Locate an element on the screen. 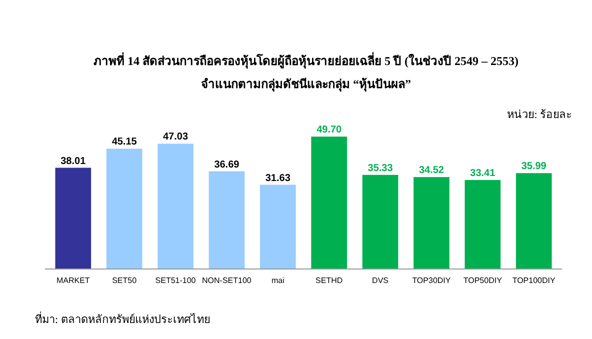  data-label: 45.15 is located at coordinates (125, 142).